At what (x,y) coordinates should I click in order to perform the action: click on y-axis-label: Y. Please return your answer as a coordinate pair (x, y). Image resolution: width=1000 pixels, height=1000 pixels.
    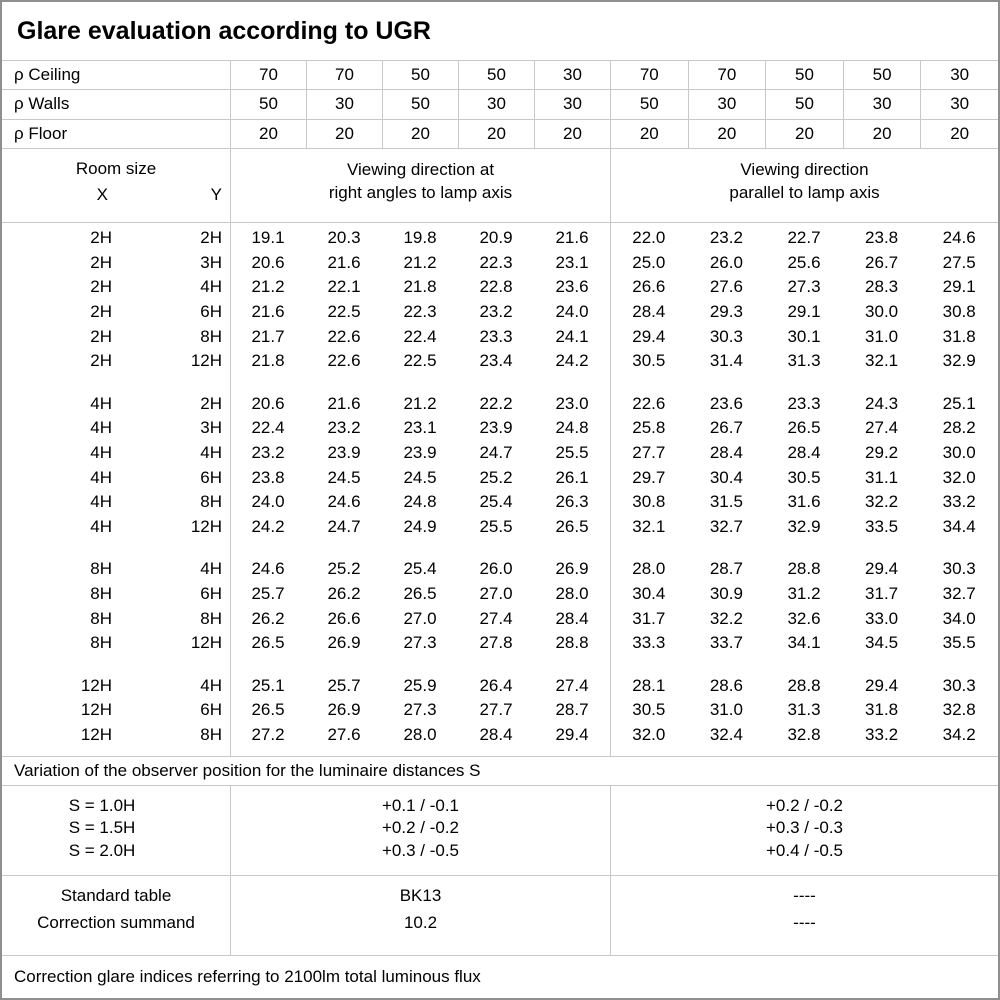
    Looking at the image, I should click on (216, 194).